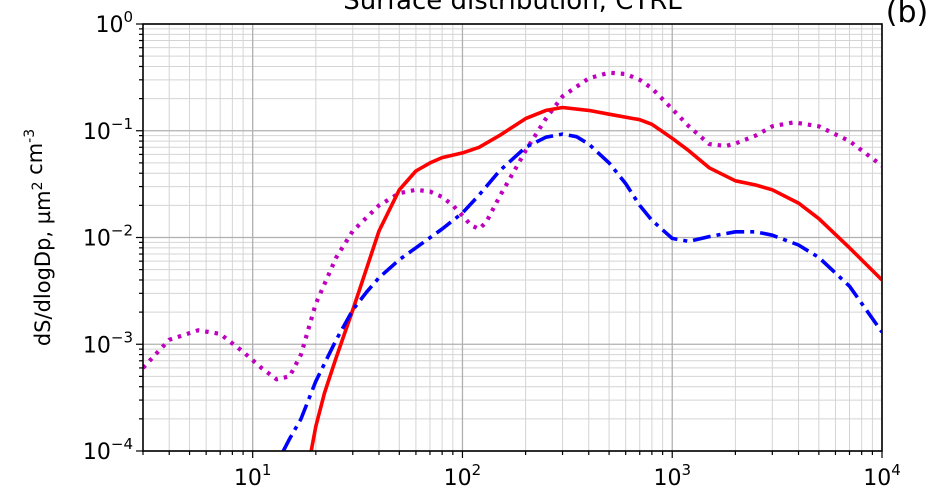  What do you see at coordinates (108, 130) in the screenshot?
I see `y-tick-label: 10⁻¹` at bounding box center [108, 130].